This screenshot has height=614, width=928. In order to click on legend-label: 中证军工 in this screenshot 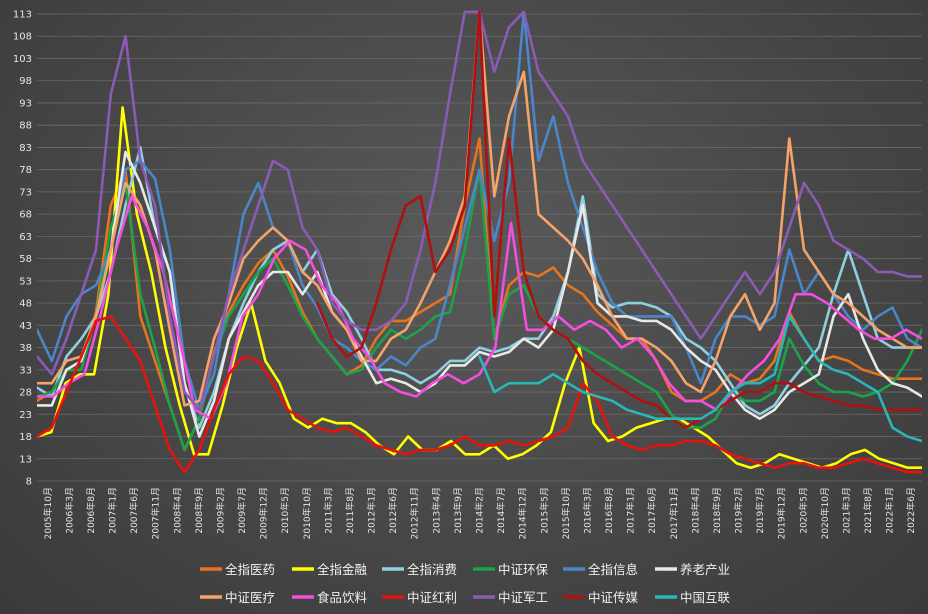, I will do `click(523, 597)`.